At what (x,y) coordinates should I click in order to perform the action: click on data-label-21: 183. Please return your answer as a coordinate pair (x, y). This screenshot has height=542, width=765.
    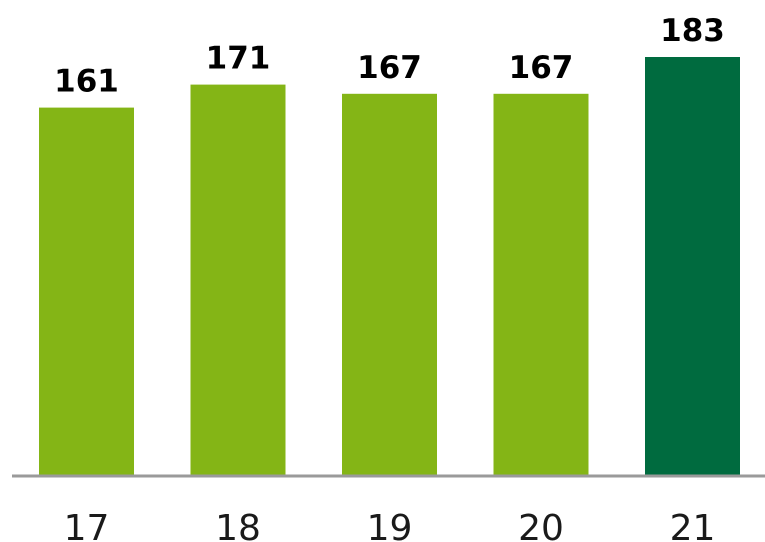
    Looking at the image, I should click on (692, 31).